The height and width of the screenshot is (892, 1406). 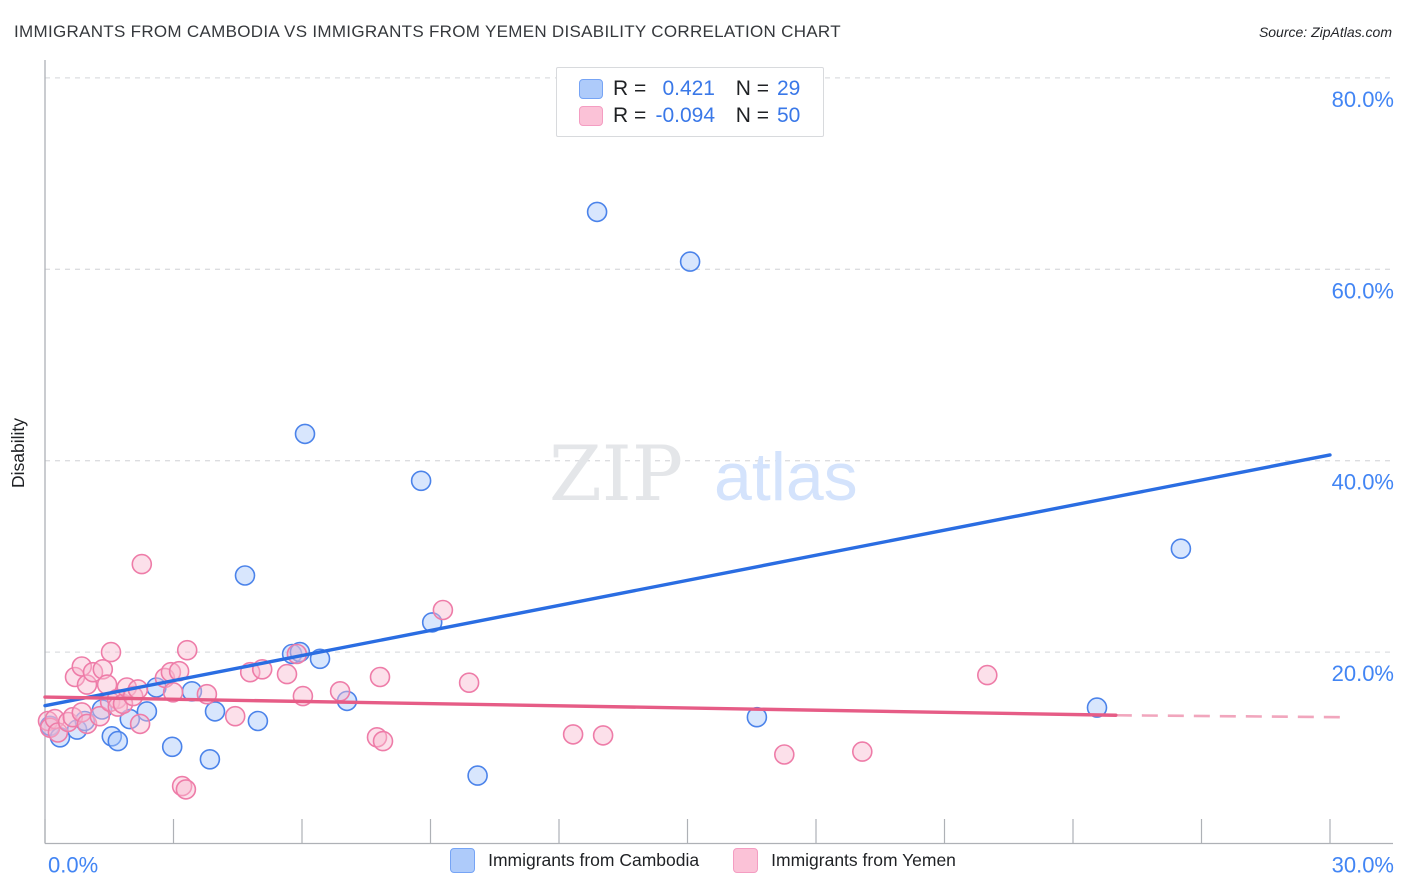 What do you see at coordinates (616, 473) in the screenshot?
I see `watermark-zip: ZIP` at bounding box center [616, 473].